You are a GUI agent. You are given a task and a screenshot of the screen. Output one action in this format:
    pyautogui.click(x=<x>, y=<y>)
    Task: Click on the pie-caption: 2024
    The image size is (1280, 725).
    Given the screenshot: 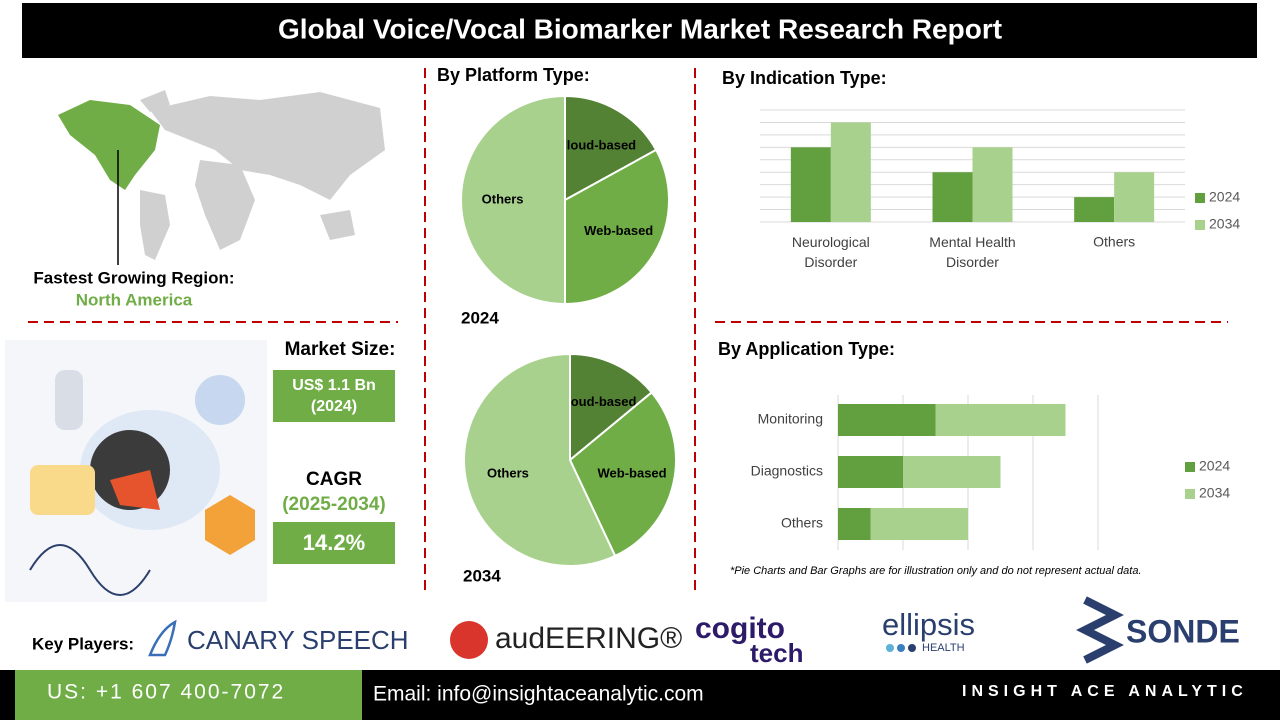 What is the action you would take?
    pyautogui.click(x=480, y=317)
    